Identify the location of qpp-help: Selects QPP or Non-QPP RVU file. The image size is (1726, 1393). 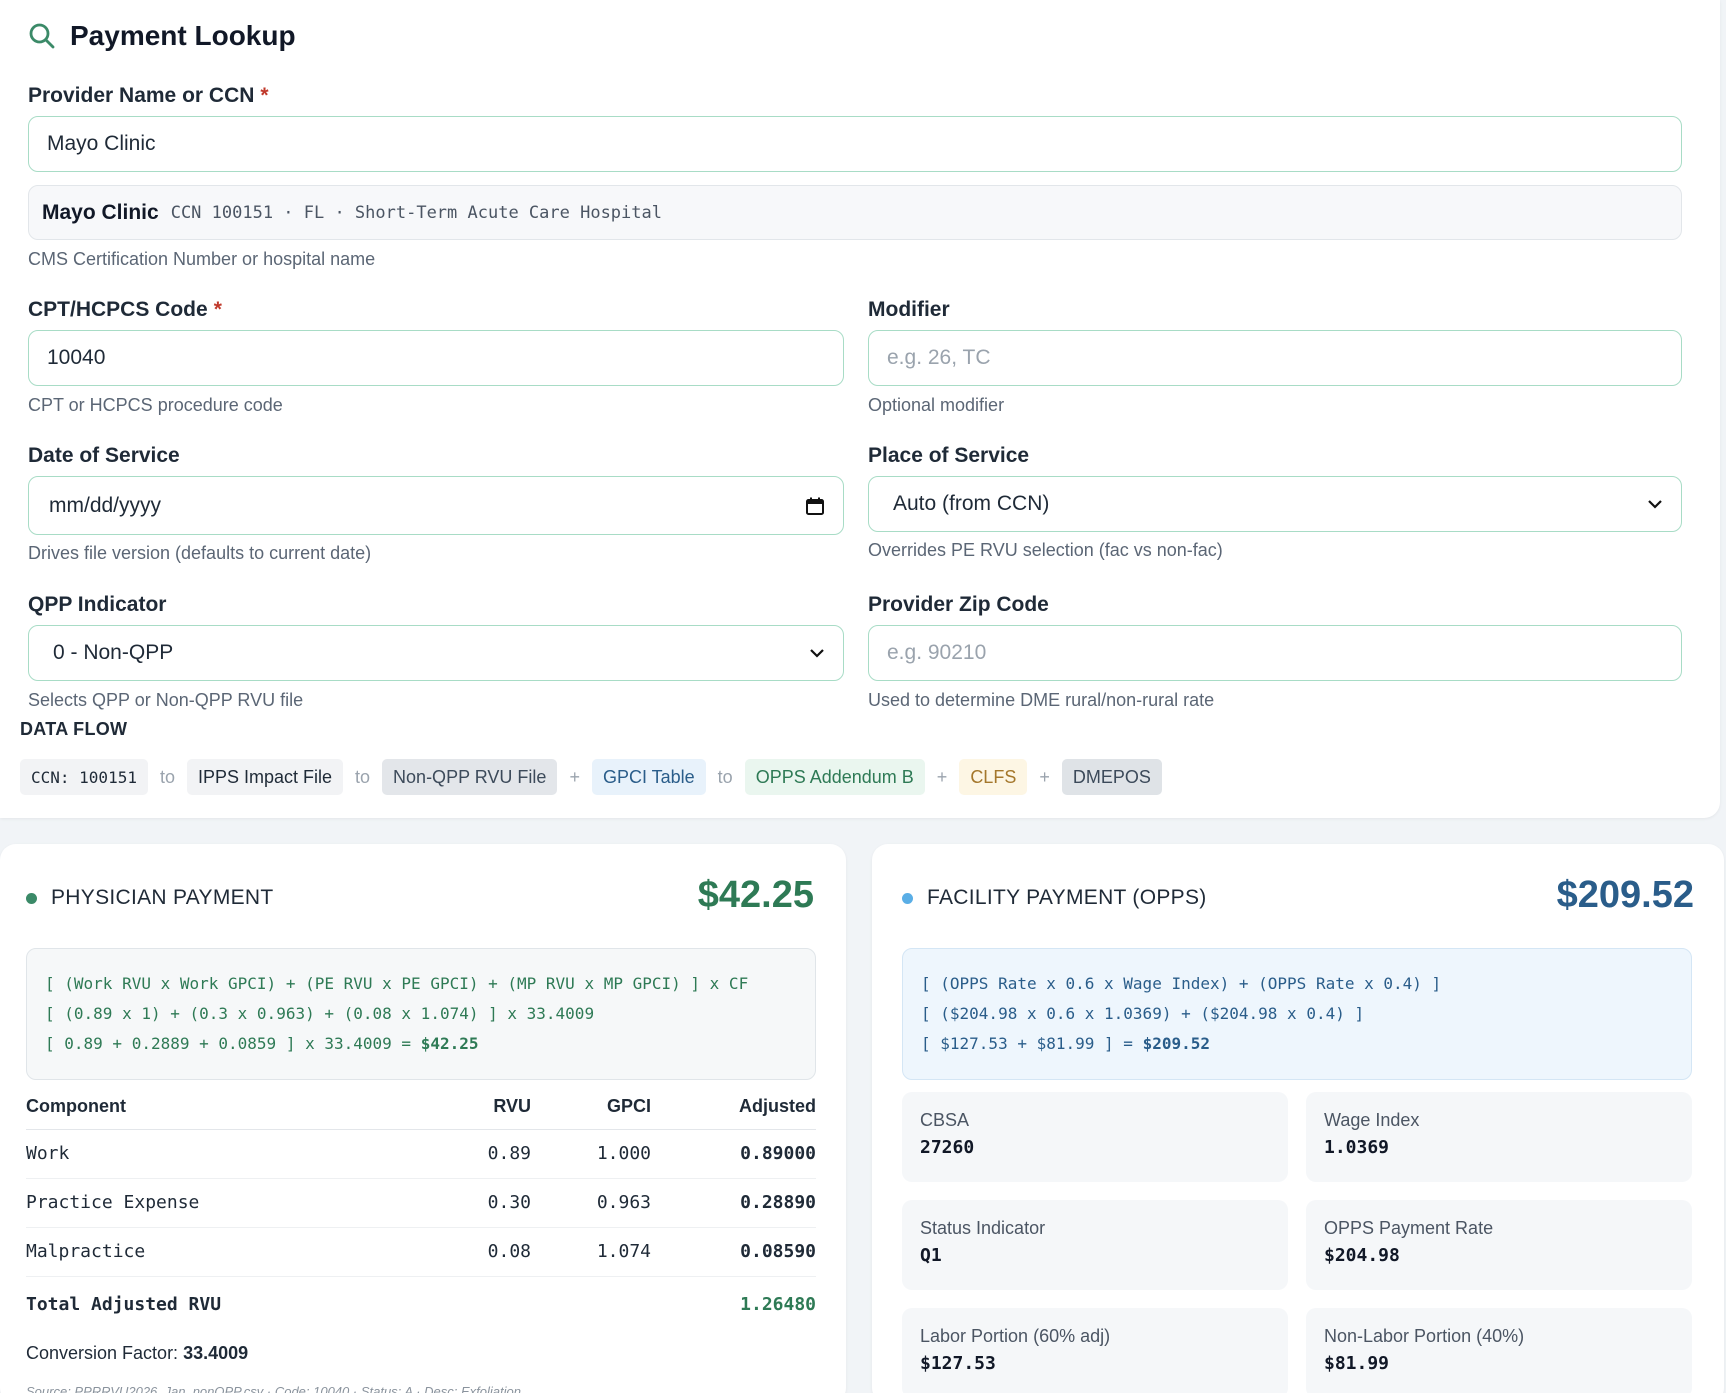
(166, 700).